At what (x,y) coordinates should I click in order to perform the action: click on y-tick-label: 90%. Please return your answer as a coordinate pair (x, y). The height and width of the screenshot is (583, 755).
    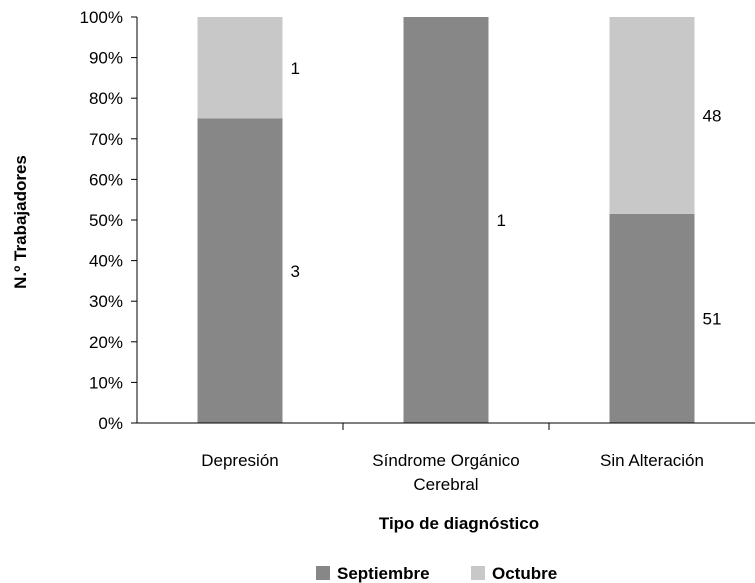
    Looking at the image, I should click on (106, 58).